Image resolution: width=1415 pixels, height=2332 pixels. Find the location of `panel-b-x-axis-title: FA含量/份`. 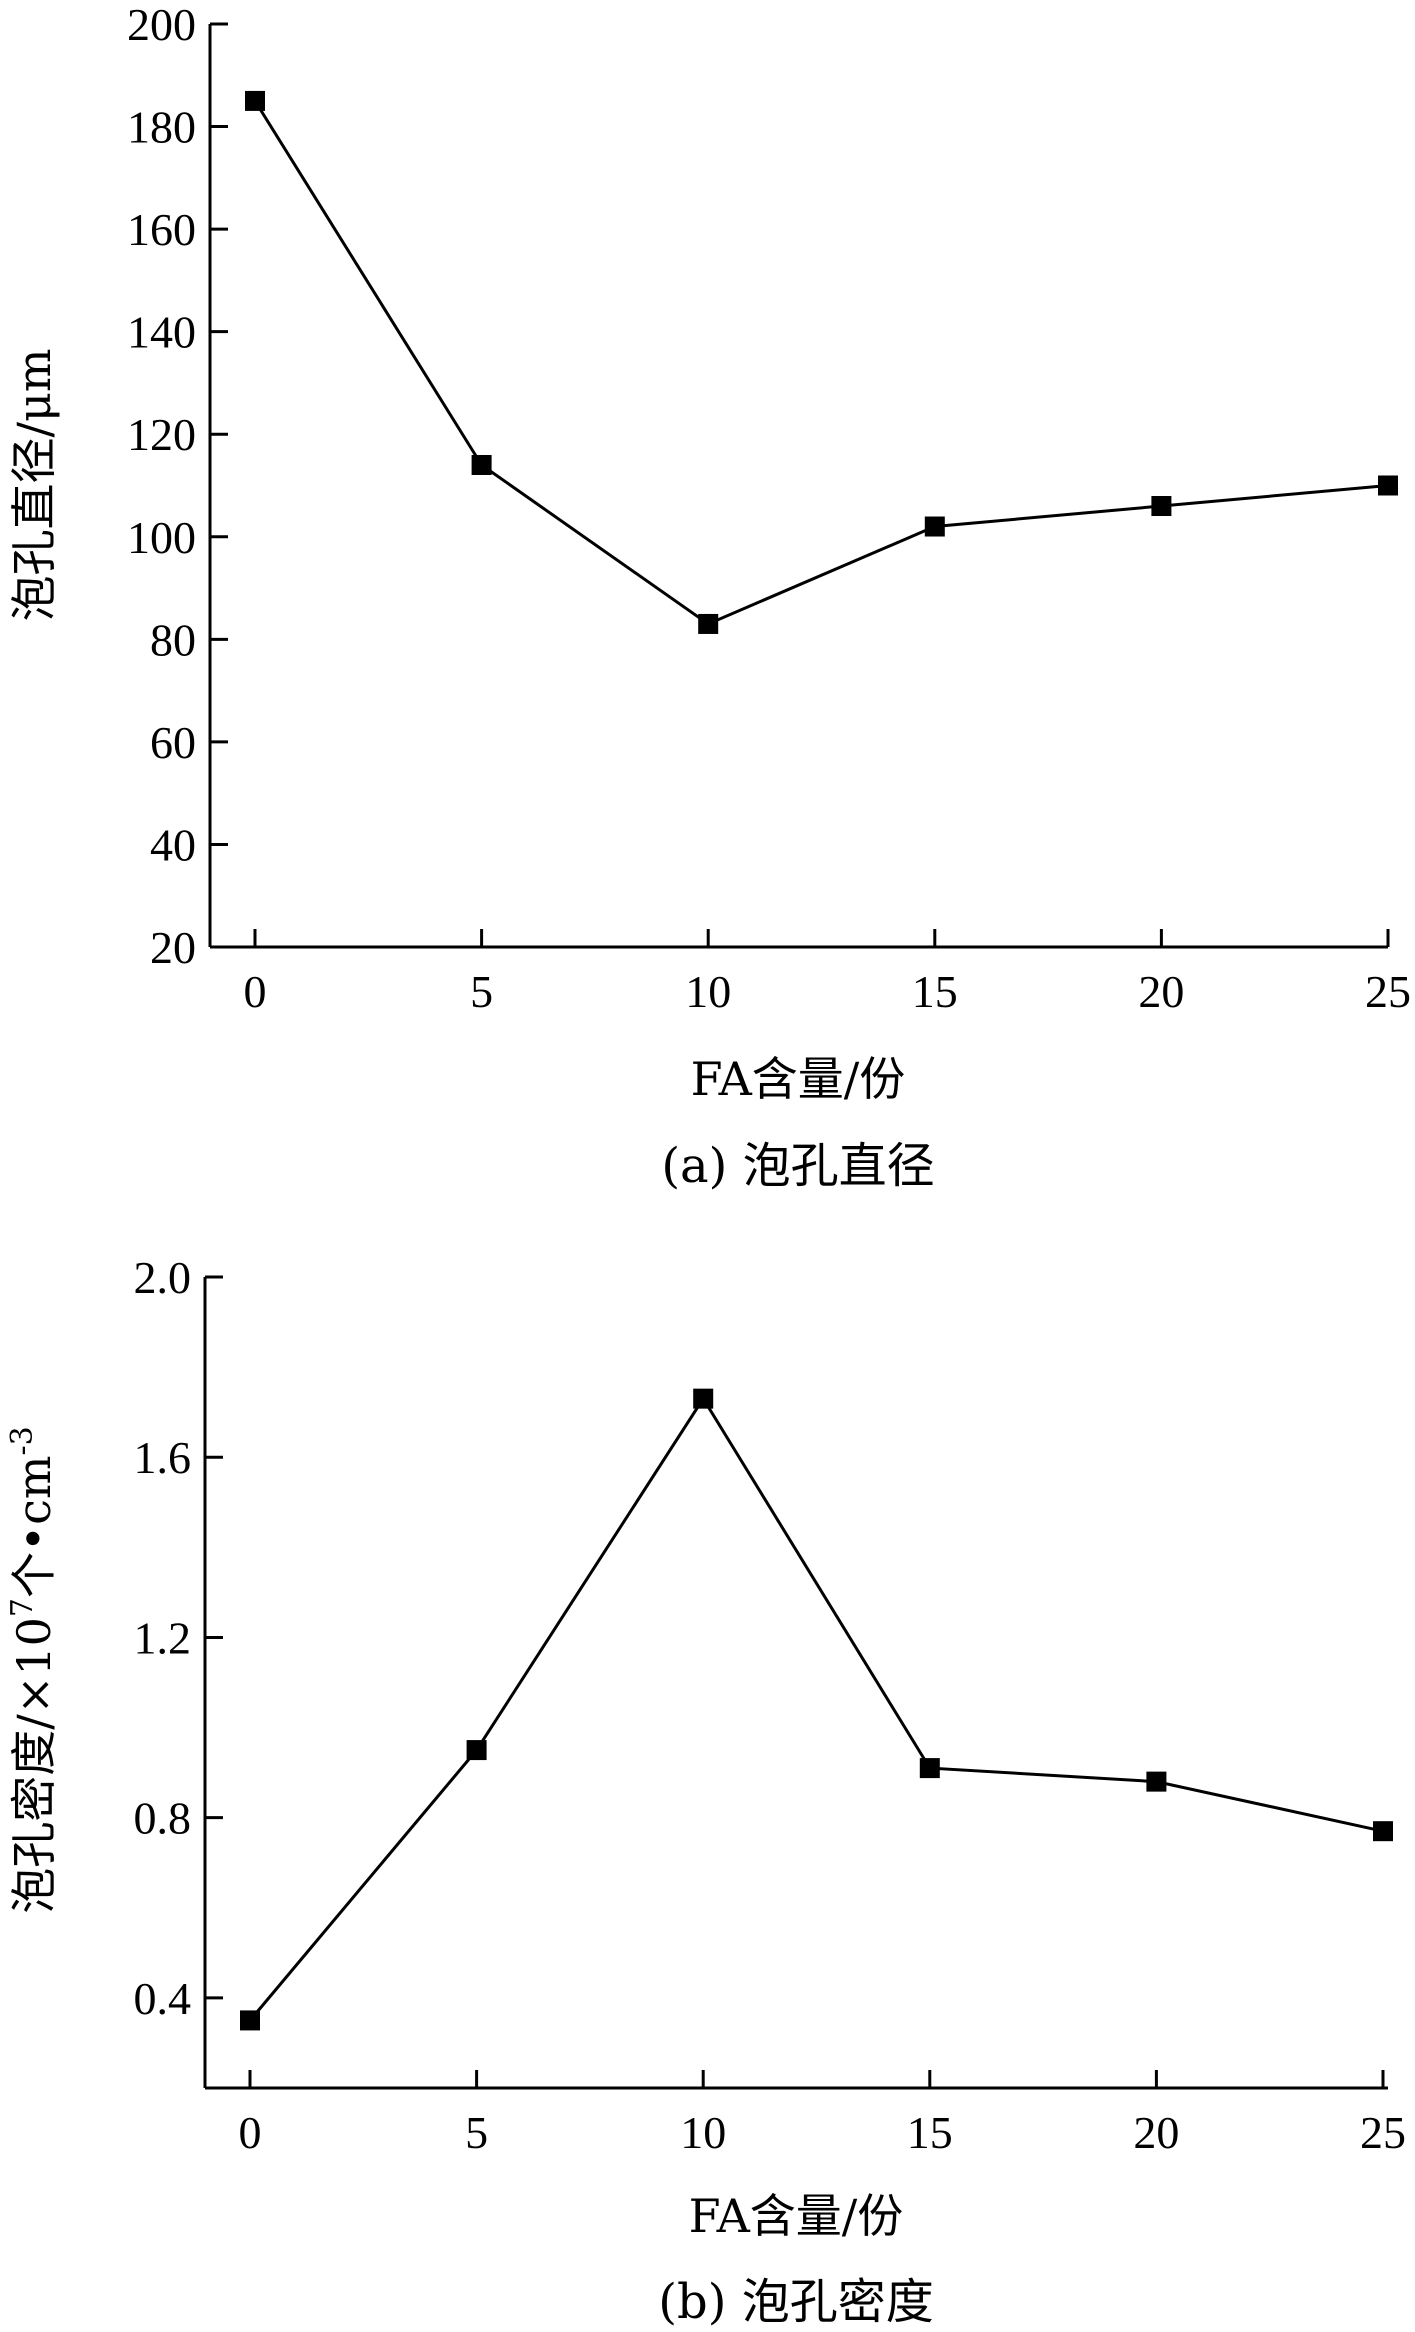

panel-b-x-axis-title: FA含量/份 is located at coordinates (796, 2216).